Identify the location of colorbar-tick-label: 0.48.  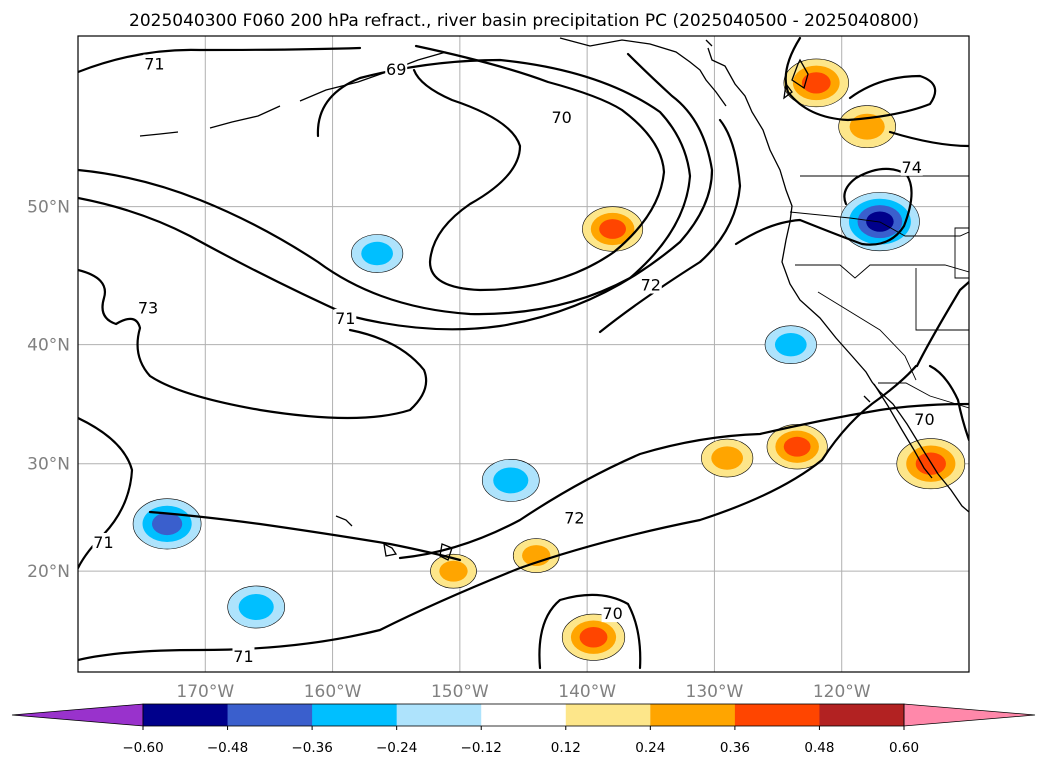
(819, 748).